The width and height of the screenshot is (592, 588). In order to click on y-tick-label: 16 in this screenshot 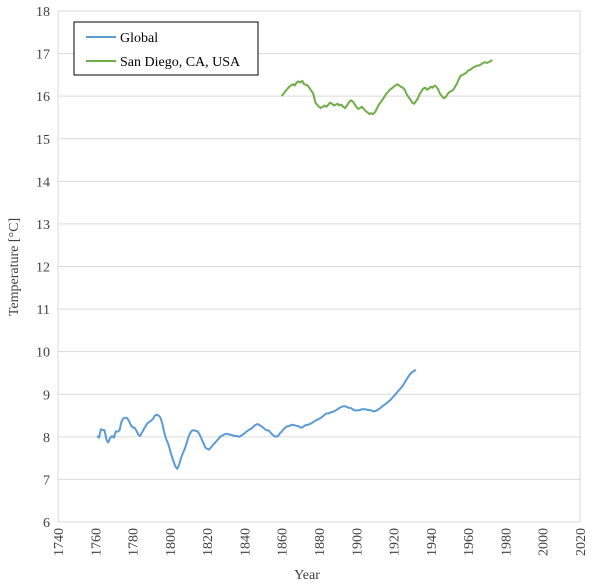, I will do `click(43, 97)`.